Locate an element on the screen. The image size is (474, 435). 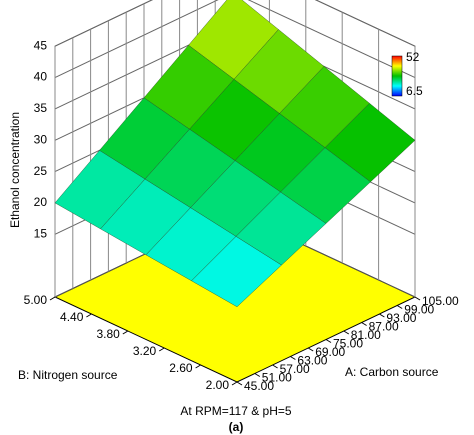
subcaption: (a) is located at coordinates (236, 427).